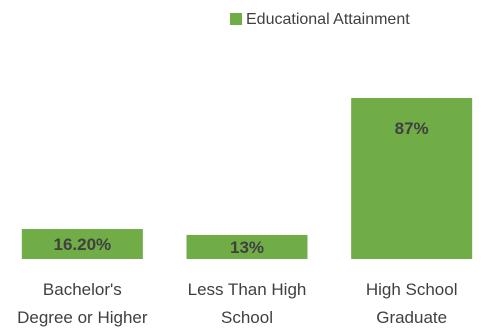  I want to click on legend-swatch, so click(236, 19).